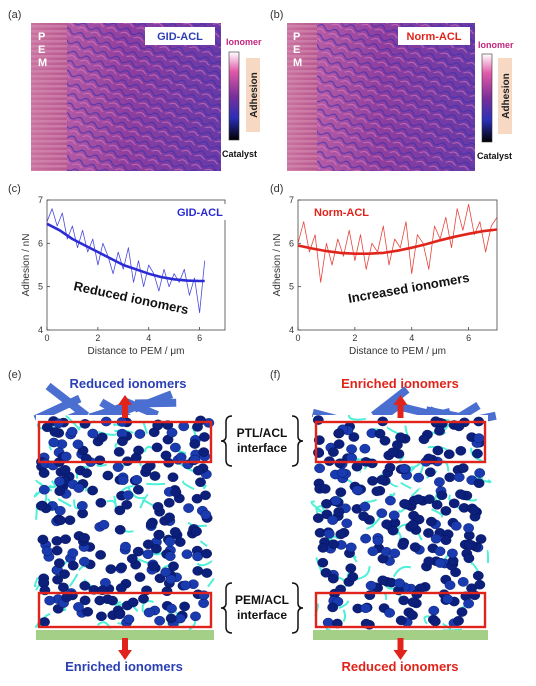 This screenshot has width=536, height=686. What do you see at coordinates (199, 338) in the screenshot?
I see `x-tick-label: 6` at bounding box center [199, 338].